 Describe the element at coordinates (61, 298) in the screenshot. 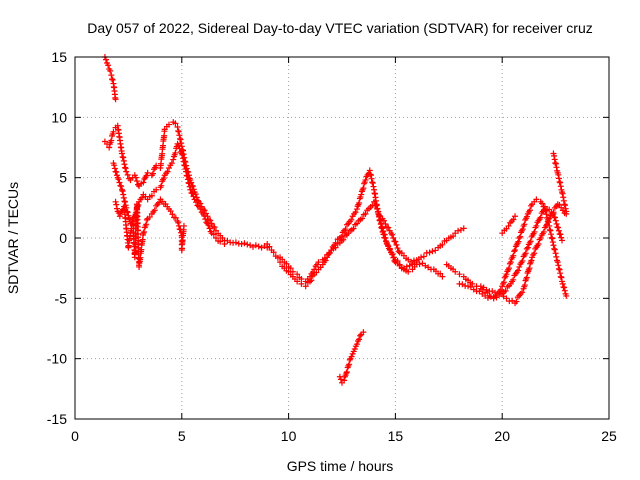

I see `y-tick-label: -5` at that location.